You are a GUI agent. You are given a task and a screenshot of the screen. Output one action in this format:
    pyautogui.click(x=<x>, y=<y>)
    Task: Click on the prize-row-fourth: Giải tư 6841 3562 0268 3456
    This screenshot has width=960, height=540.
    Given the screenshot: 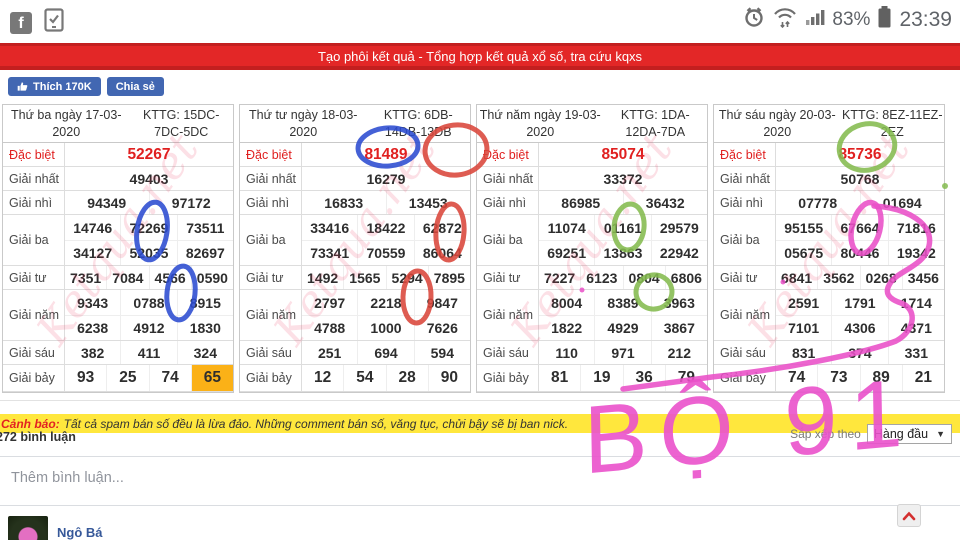 What is the action you would take?
    pyautogui.click(x=829, y=278)
    